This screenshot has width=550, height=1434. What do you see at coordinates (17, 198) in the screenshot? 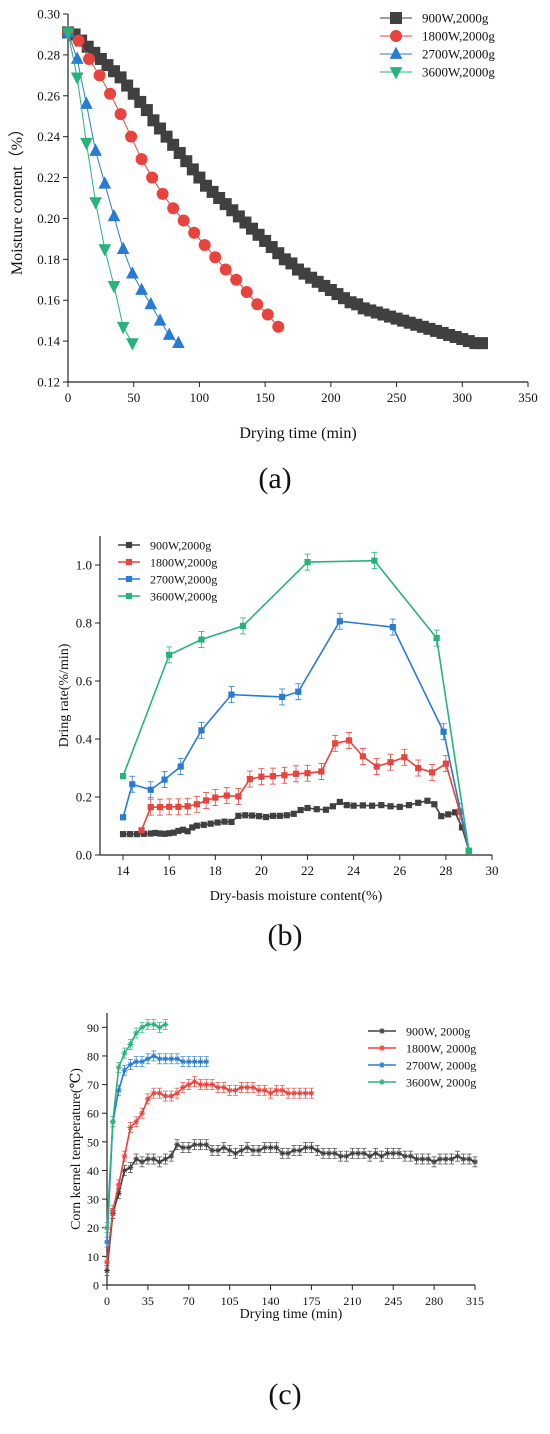
I see `y-axis-title: Moisture content（%）` at bounding box center [17, 198].